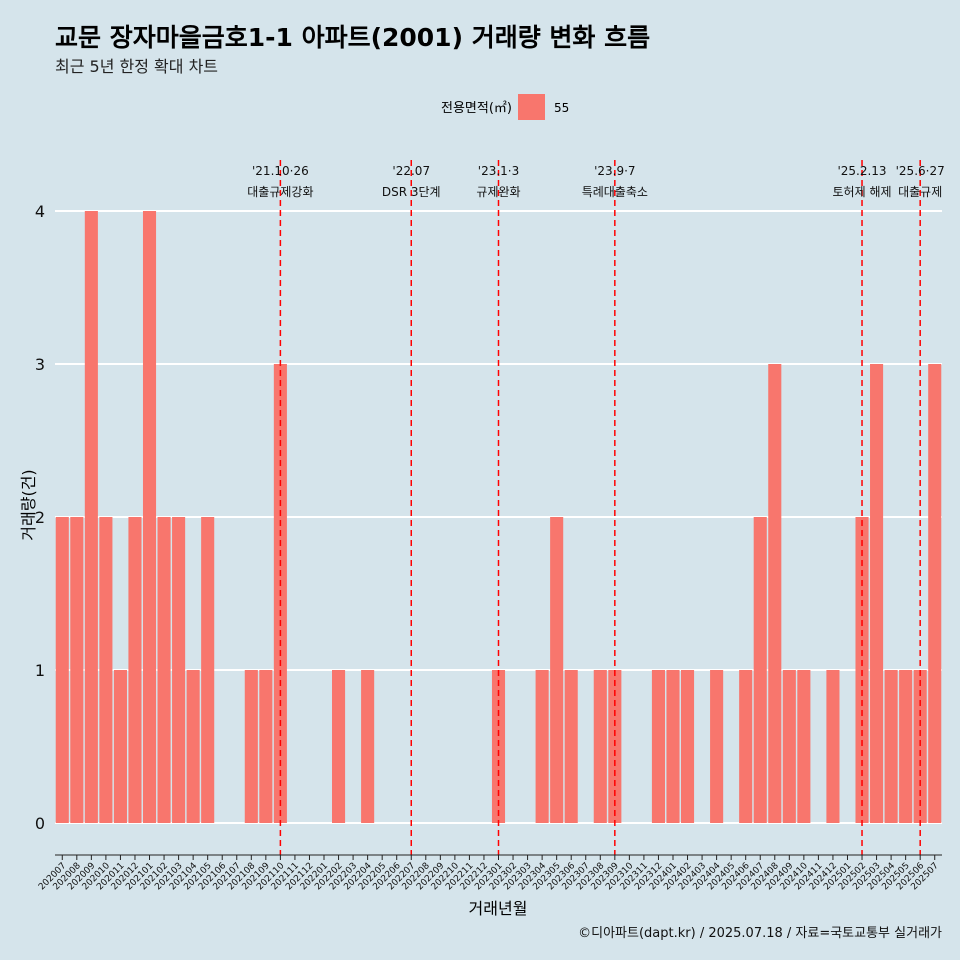  Describe the element at coordinates (40, 364) in the screenshot. I see `y-tick-label: 3` at that location.